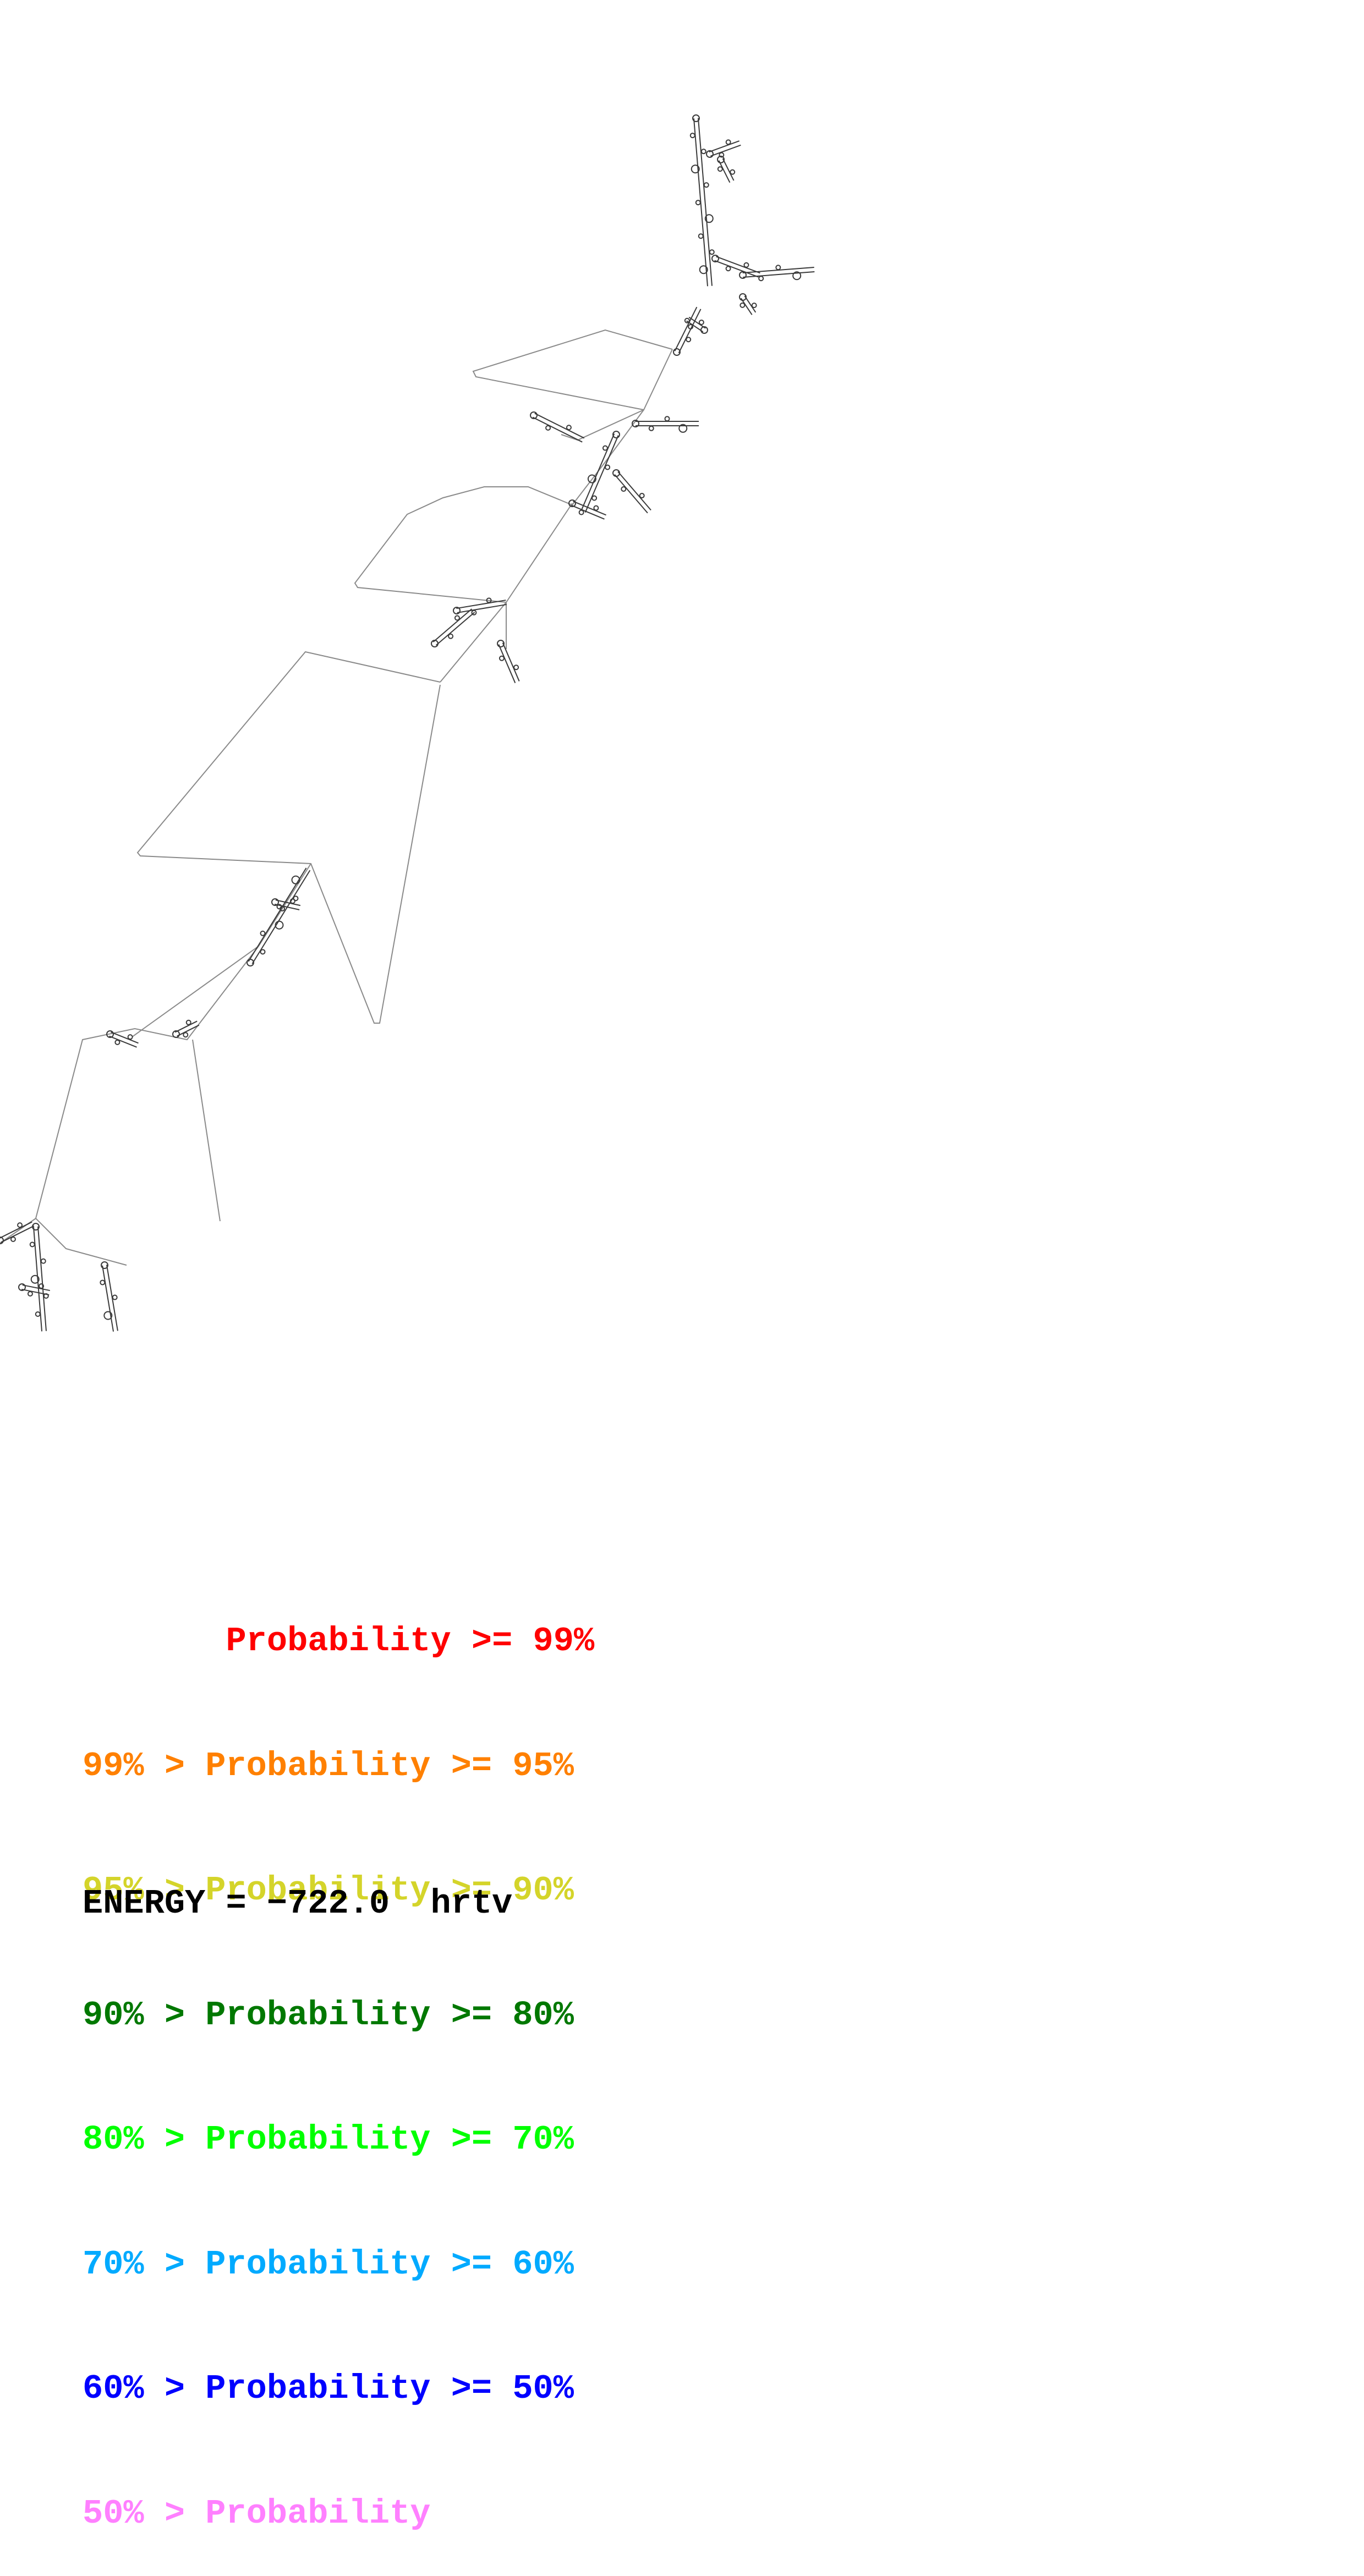  What do you see at coordinates (328, 2139) in the screenshot?
I see `legend-row-5: 80% > Probability >= 70%` at bounding box center [328, 2139].